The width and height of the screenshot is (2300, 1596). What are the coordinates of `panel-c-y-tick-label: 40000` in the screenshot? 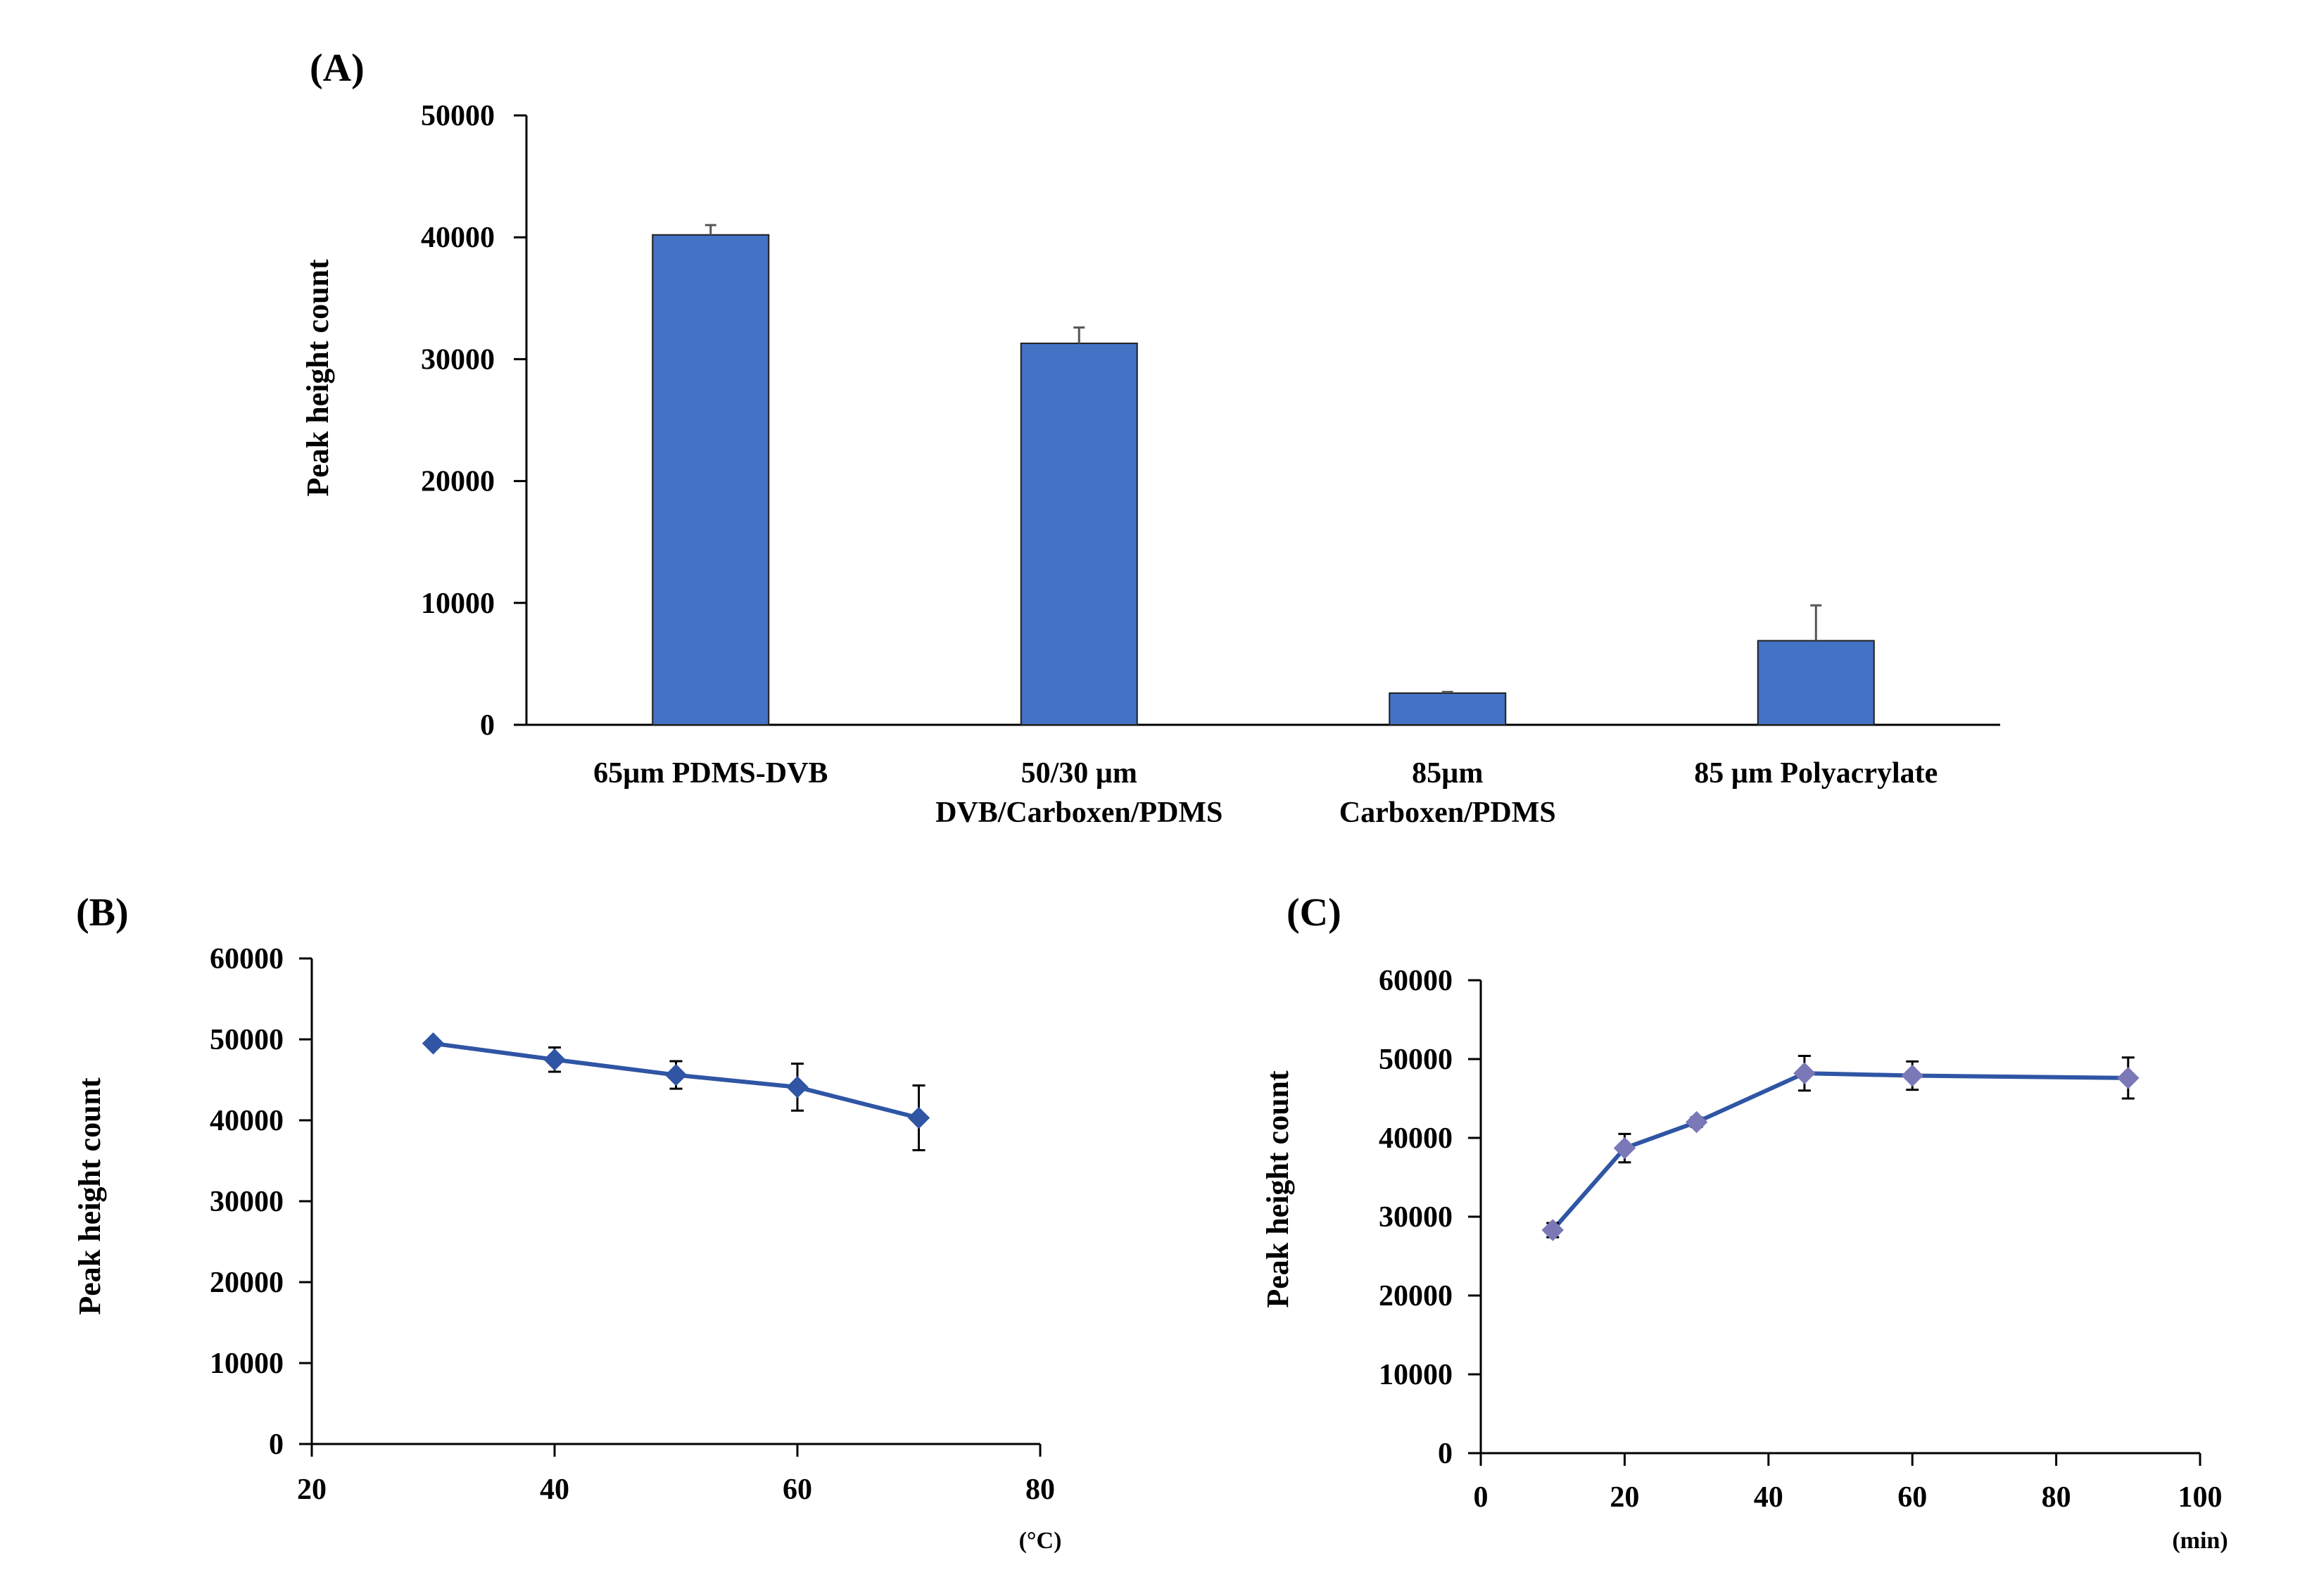 It's located at (1416, 1138).